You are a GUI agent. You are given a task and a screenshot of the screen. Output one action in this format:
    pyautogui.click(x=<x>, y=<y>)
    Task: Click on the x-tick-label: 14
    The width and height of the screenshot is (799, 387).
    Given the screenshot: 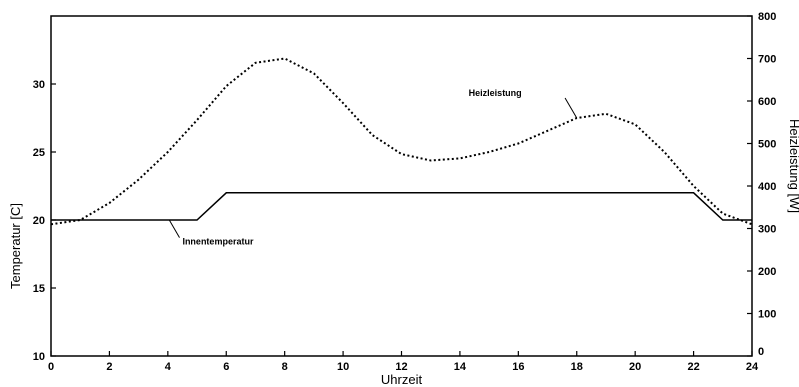 What is the action you would take?
    pyautogui.click(x=460, y=367)
    